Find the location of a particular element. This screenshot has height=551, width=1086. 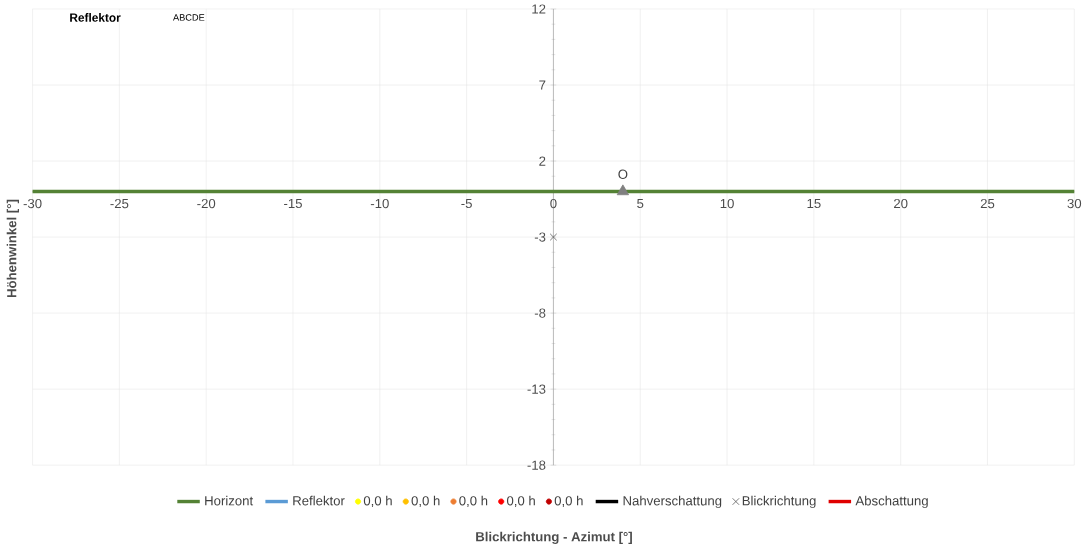

annotation: ABCDE is located at coordinates (189, 17).